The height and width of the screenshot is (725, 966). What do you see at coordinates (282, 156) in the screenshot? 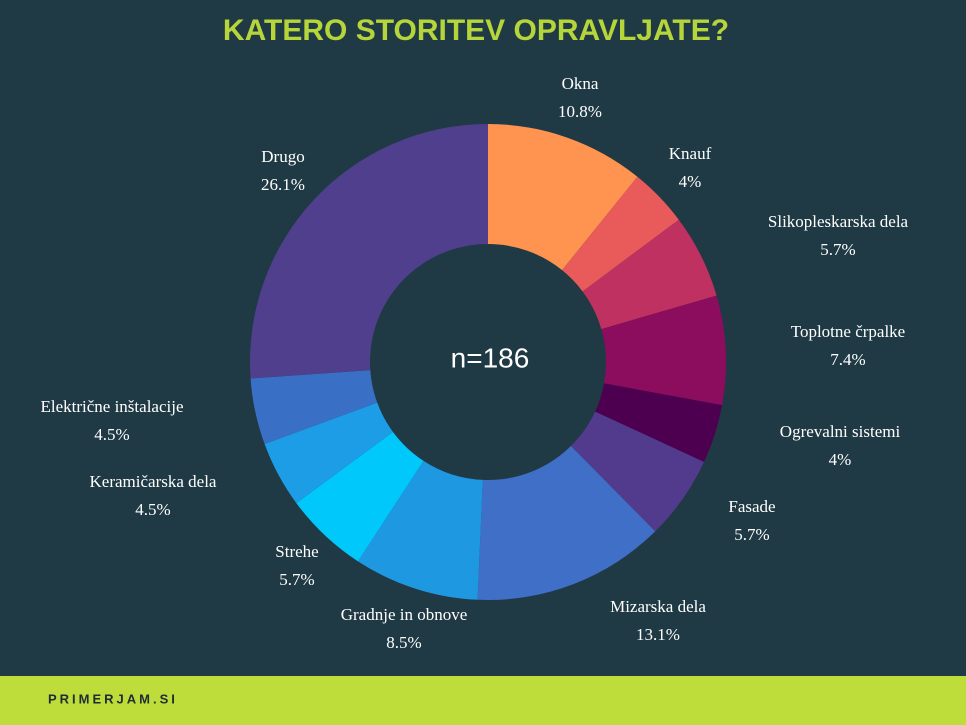
I see `slice-label: Drugo` at bounding box center [282, 156].